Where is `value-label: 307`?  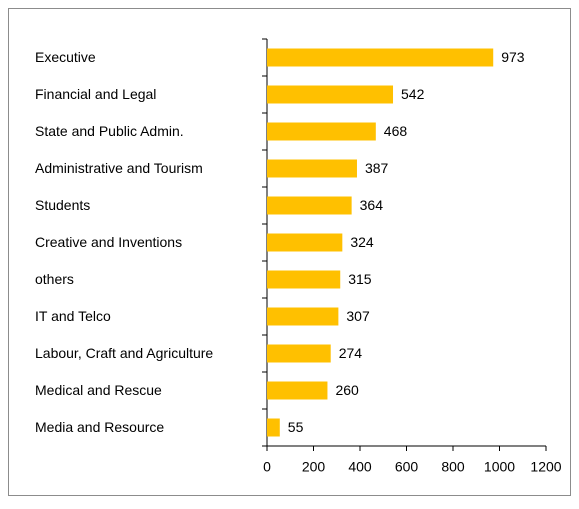 value-label: 307 is located at coordinates (358, 316).